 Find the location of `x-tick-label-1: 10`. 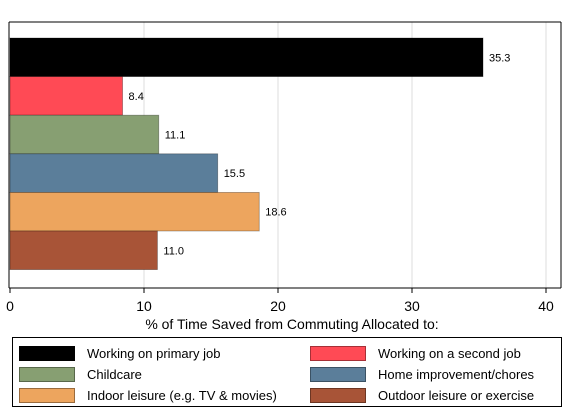

x-tick-label-1: 10 is located at coordinates (144, 306).